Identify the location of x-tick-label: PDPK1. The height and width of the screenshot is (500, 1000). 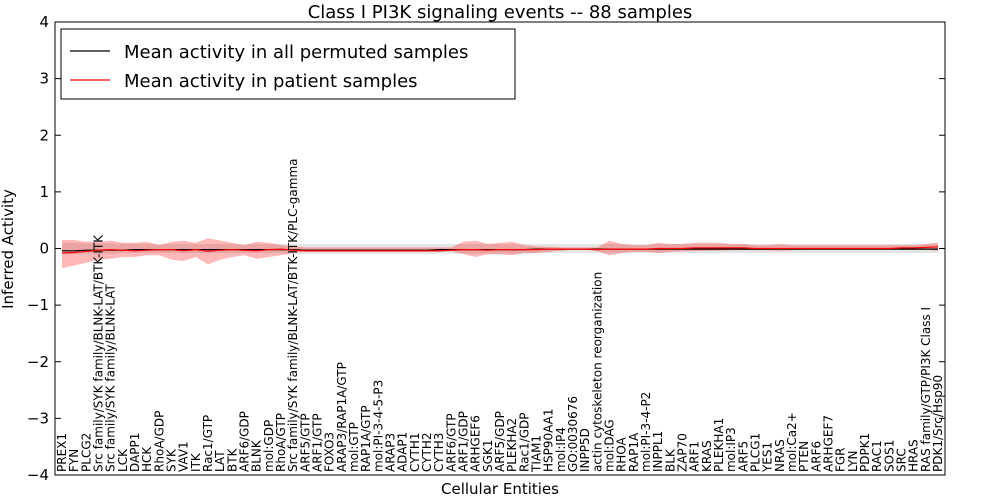
(865, 452).